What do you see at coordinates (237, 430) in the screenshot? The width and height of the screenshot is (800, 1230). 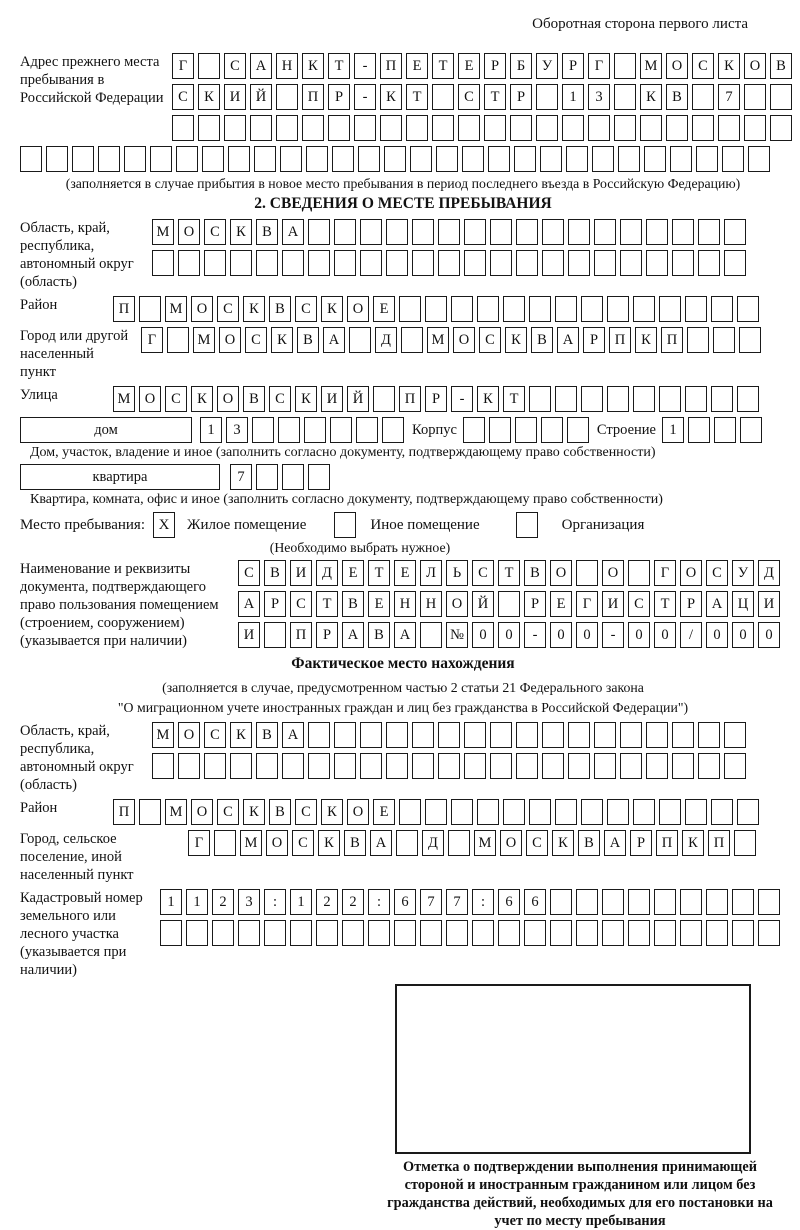 I see `form-cell: 3` at bounding box center [237, 430].